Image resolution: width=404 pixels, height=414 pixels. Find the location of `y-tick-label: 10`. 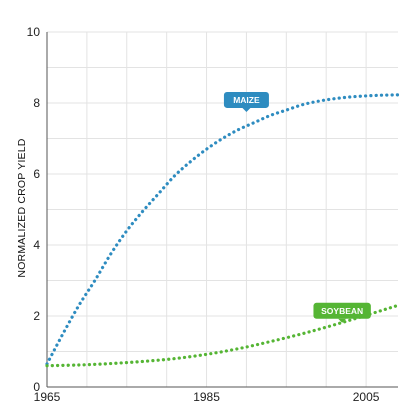

y-tick-label: 10 is located at coordinates (34, 32).